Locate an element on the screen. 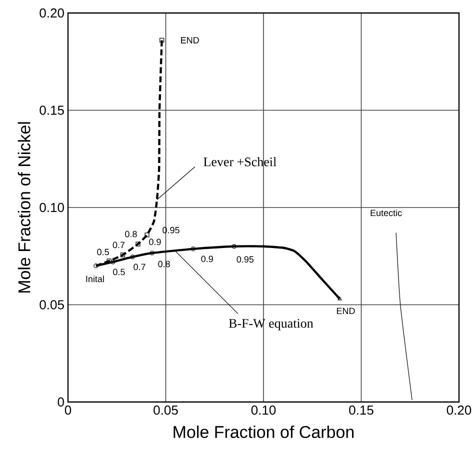 The image size is (472, 458). annotation: Inital is located at coordinates (95, 279).